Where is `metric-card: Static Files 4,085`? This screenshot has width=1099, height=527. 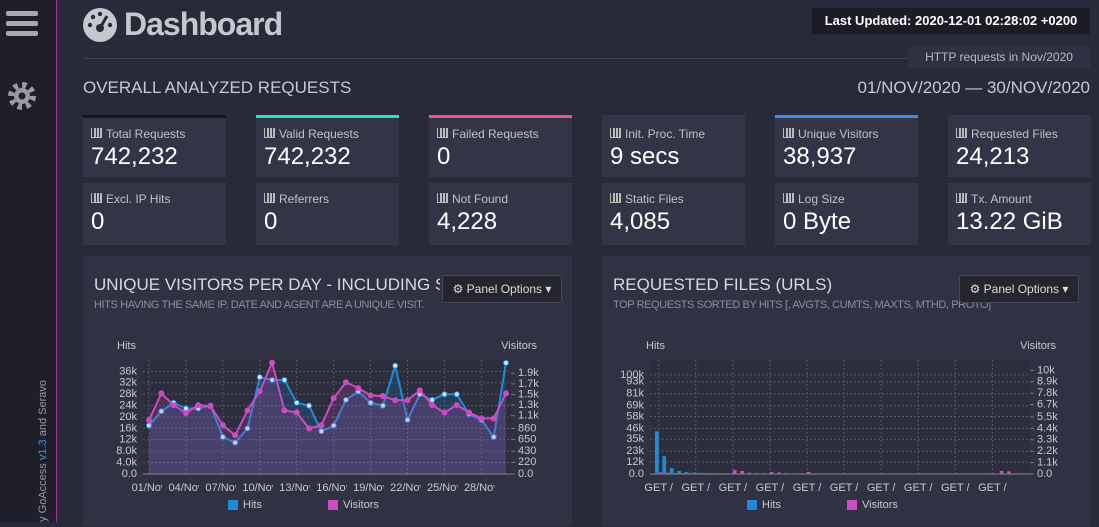
metric-card: Static Files 4,085 is located at coordinates (673, 214).